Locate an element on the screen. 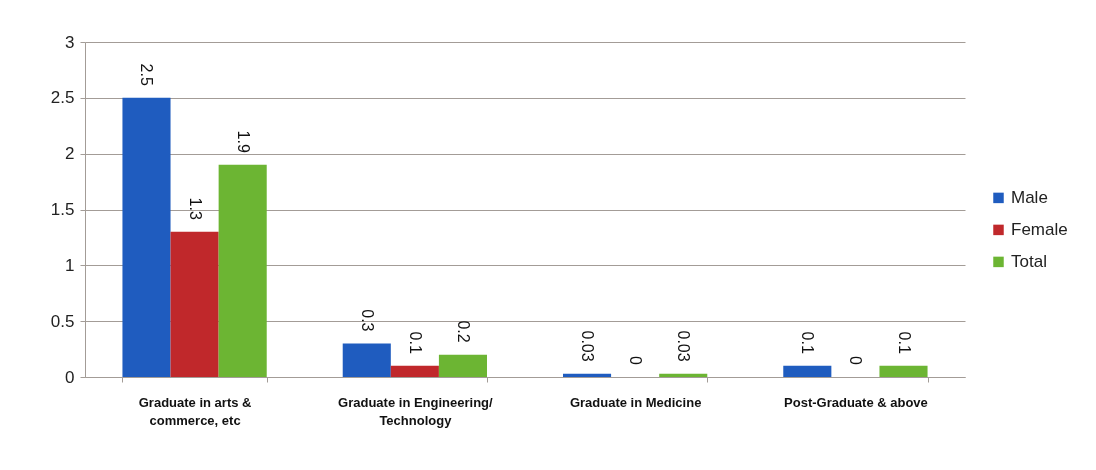 The height and width of the screenshot is (470, 1096). legend-label: Male is located at coordinates (1029, 197).